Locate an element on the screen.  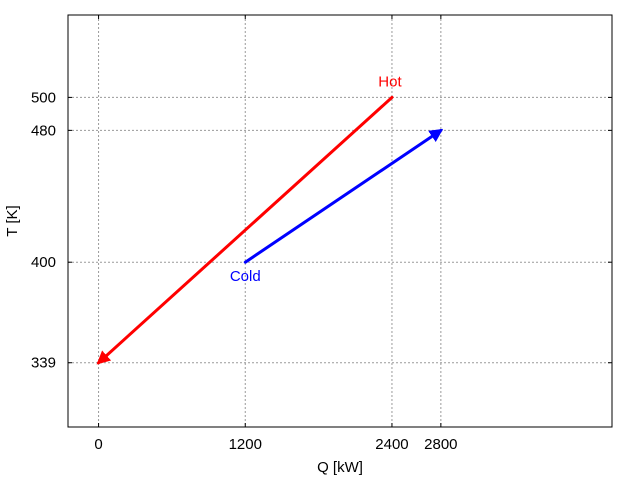
y-tick-label: 480 is located at coordinates (43, 130).